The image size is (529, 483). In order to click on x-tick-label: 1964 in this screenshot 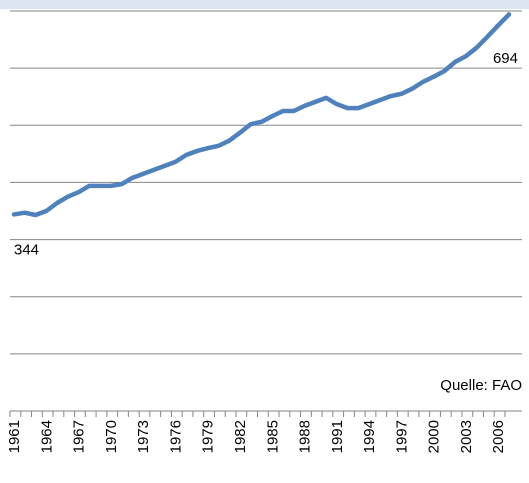, I will do `click(46, 436)`.